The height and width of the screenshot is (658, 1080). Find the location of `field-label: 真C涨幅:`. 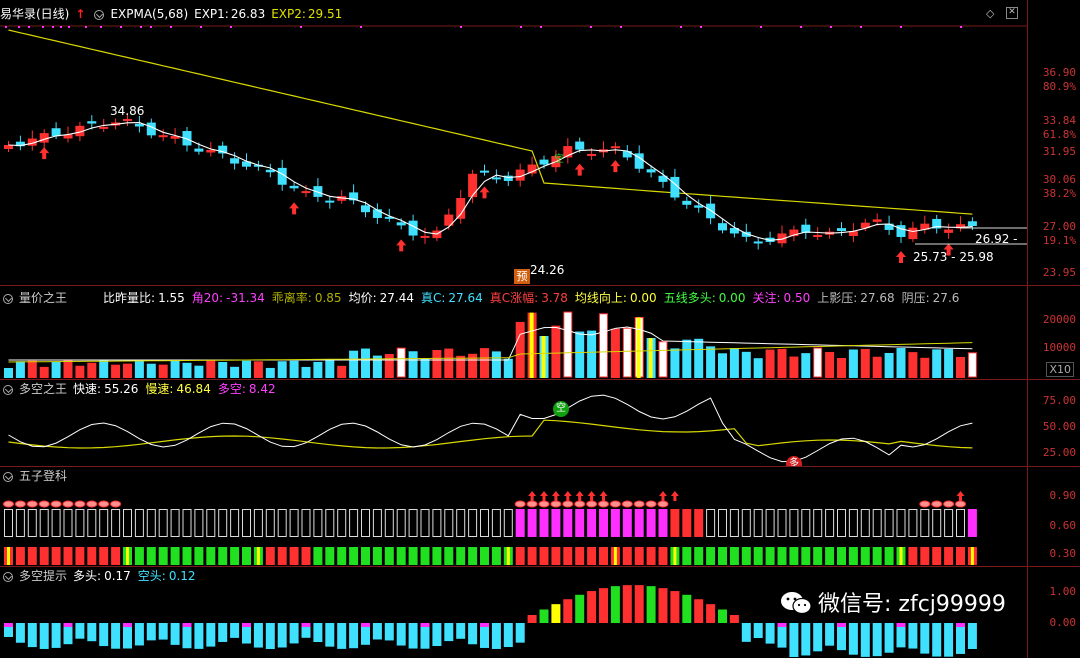

field-label: 真C涨幅: is located at coordinates (514, 298).